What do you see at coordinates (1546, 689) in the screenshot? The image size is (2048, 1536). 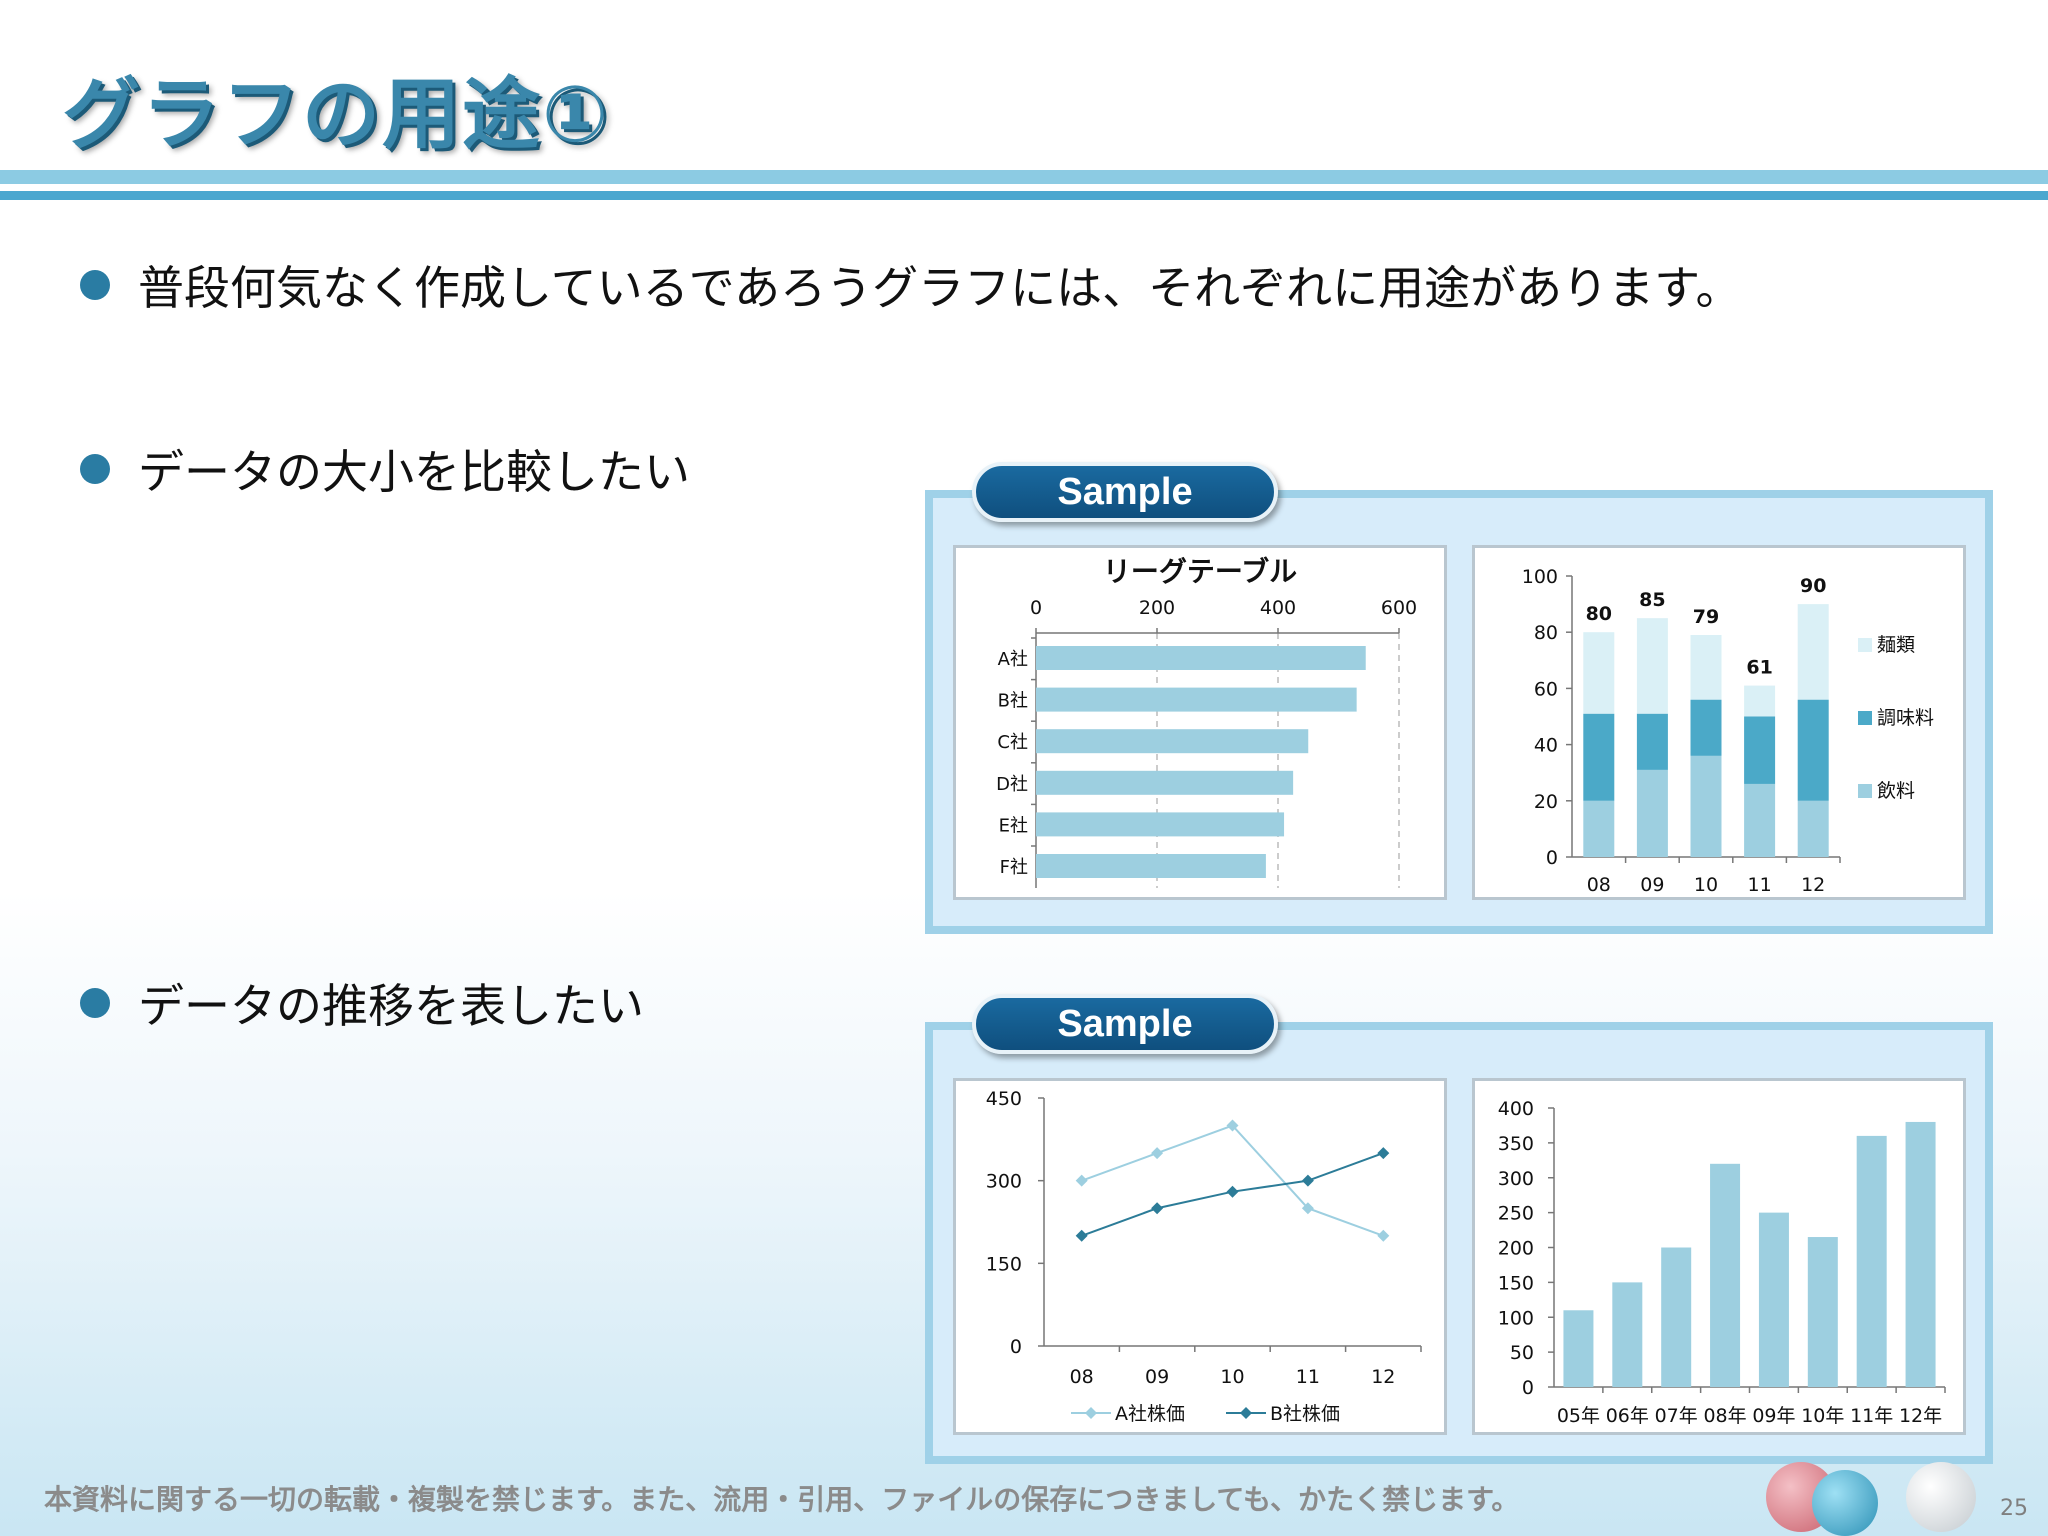 I see `y-tick-label: 60` at bounding box center [1546, 689].